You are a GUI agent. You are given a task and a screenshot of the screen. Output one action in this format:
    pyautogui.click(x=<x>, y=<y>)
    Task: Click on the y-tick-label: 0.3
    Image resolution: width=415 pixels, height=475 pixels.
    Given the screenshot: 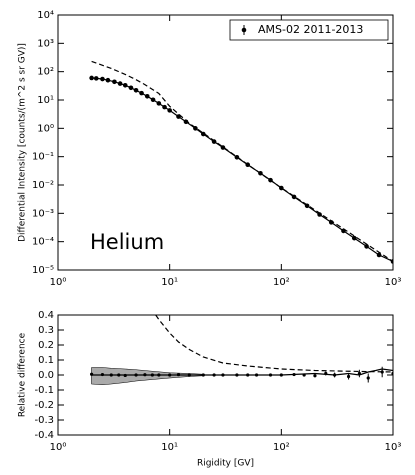 What is the action you would take?
    pyautogui.click(x=46, y=330)
    